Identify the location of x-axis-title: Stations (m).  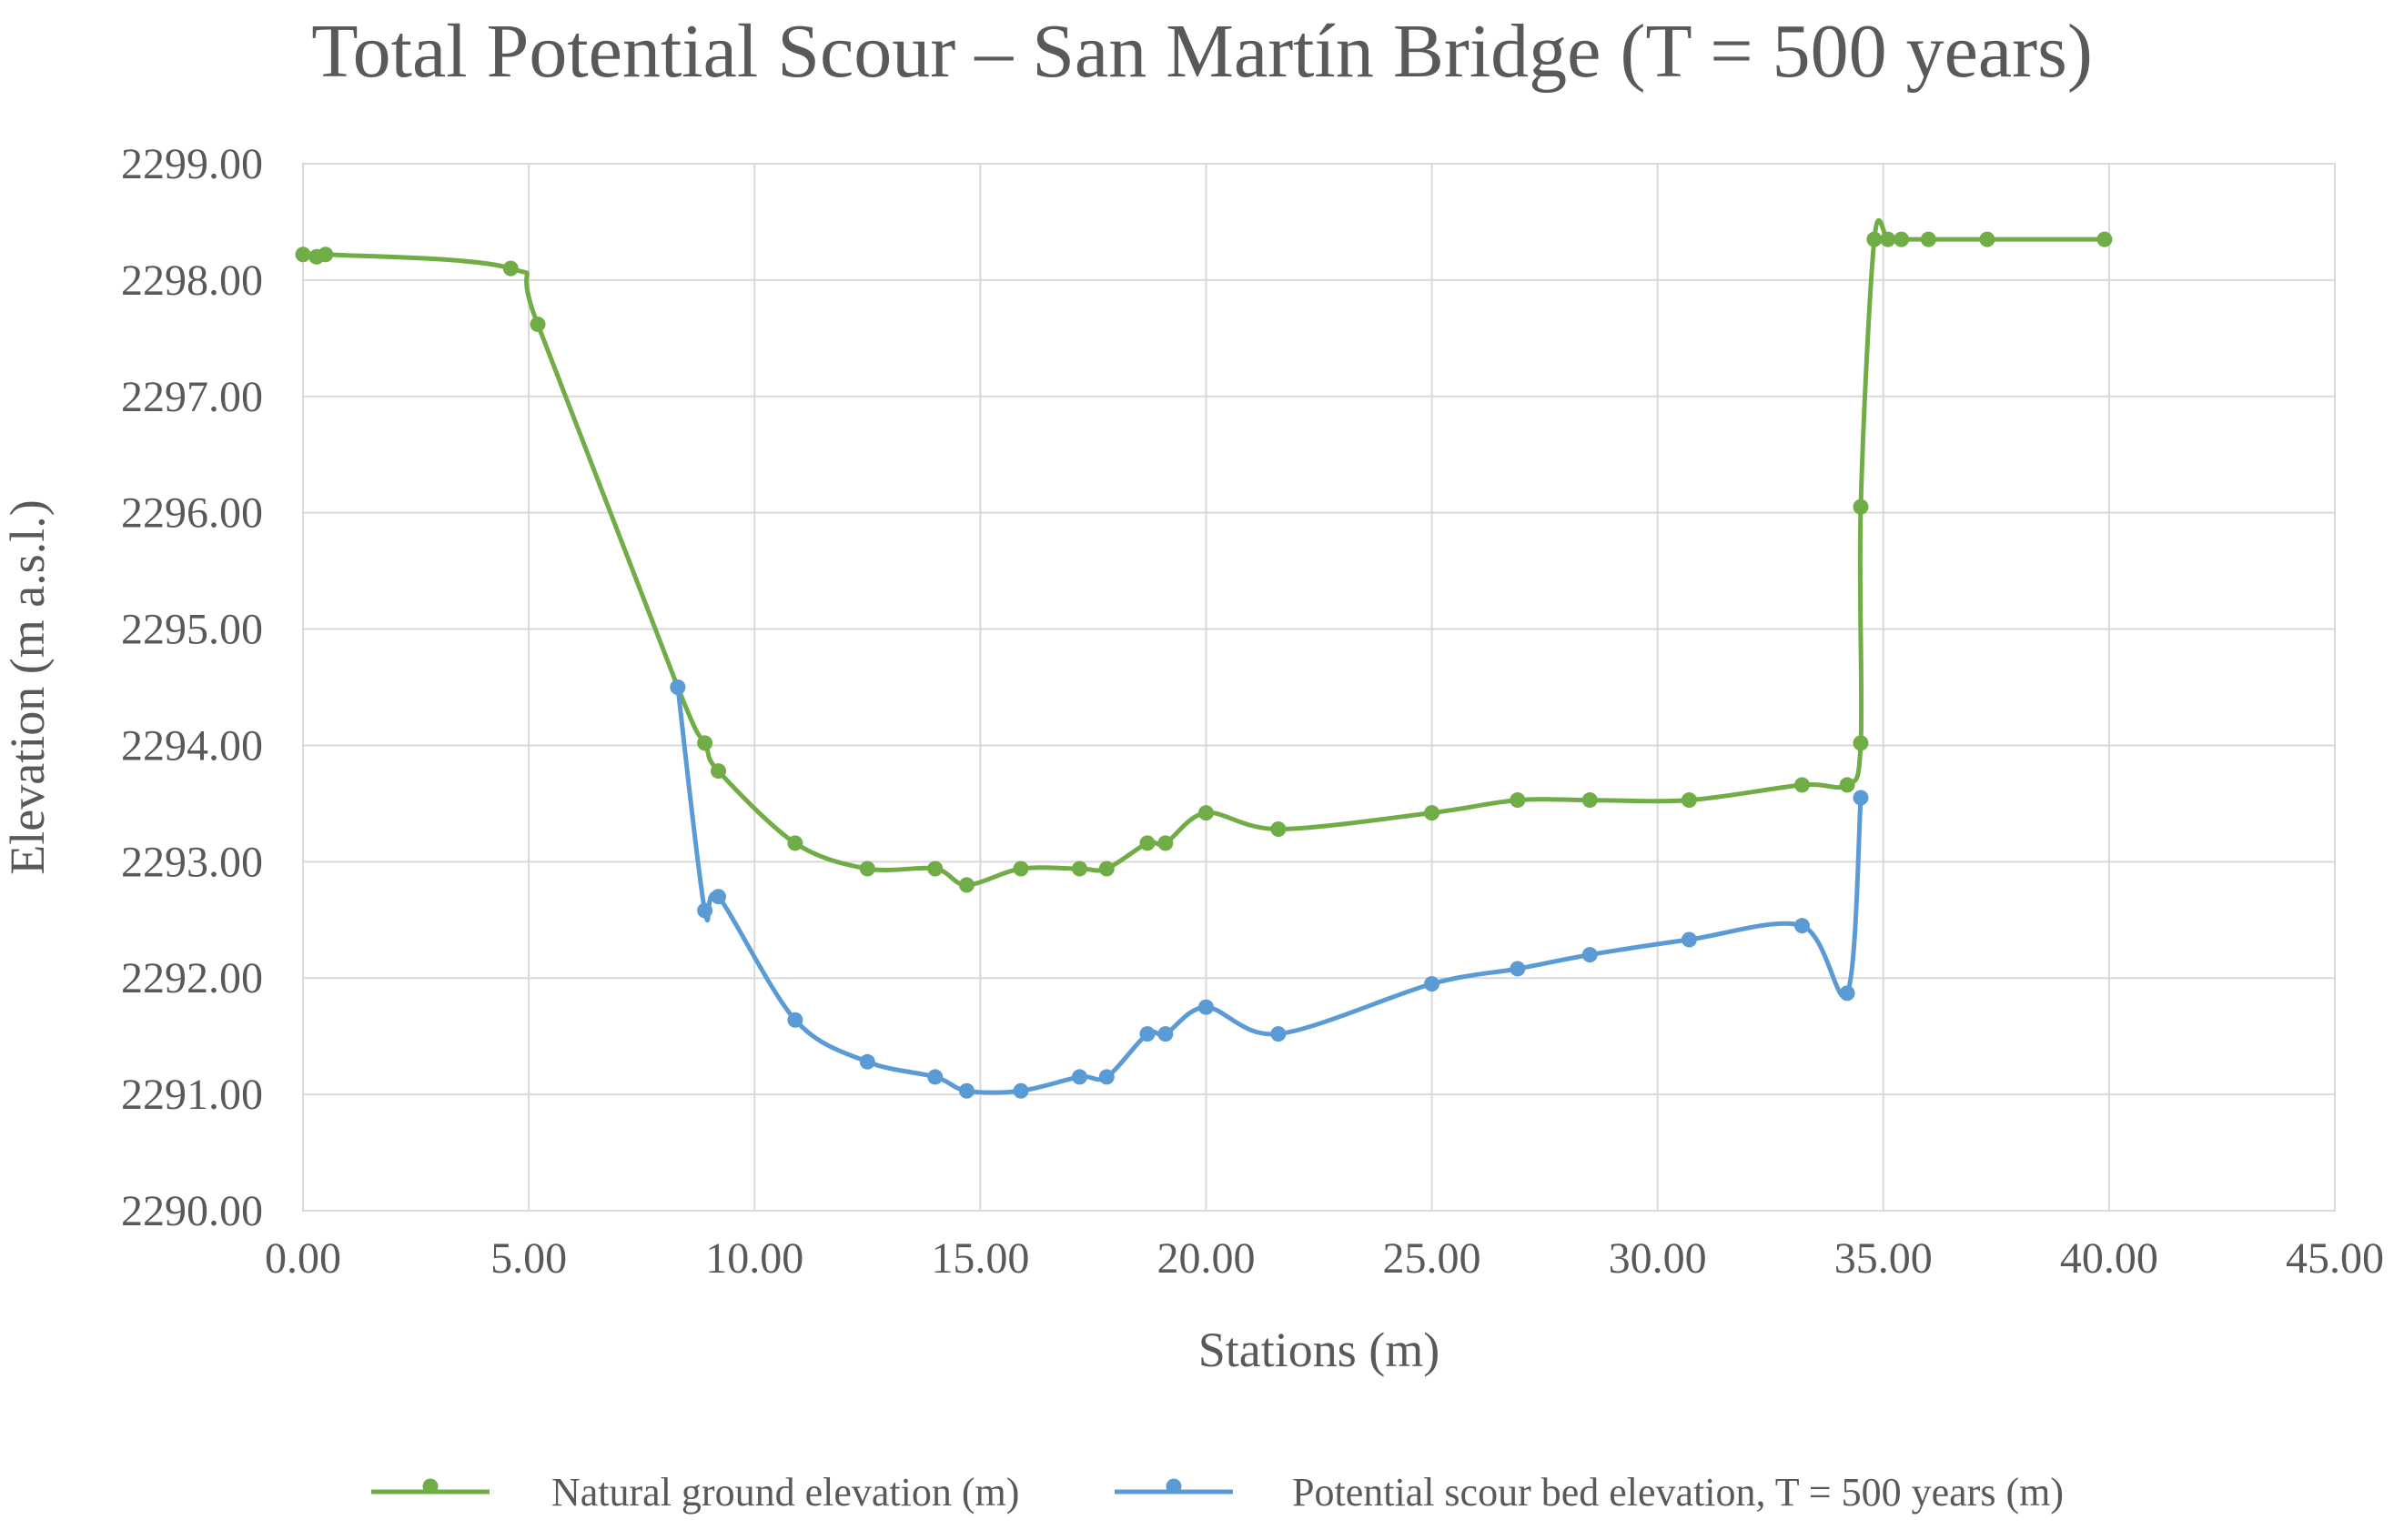
(1319, 1350).